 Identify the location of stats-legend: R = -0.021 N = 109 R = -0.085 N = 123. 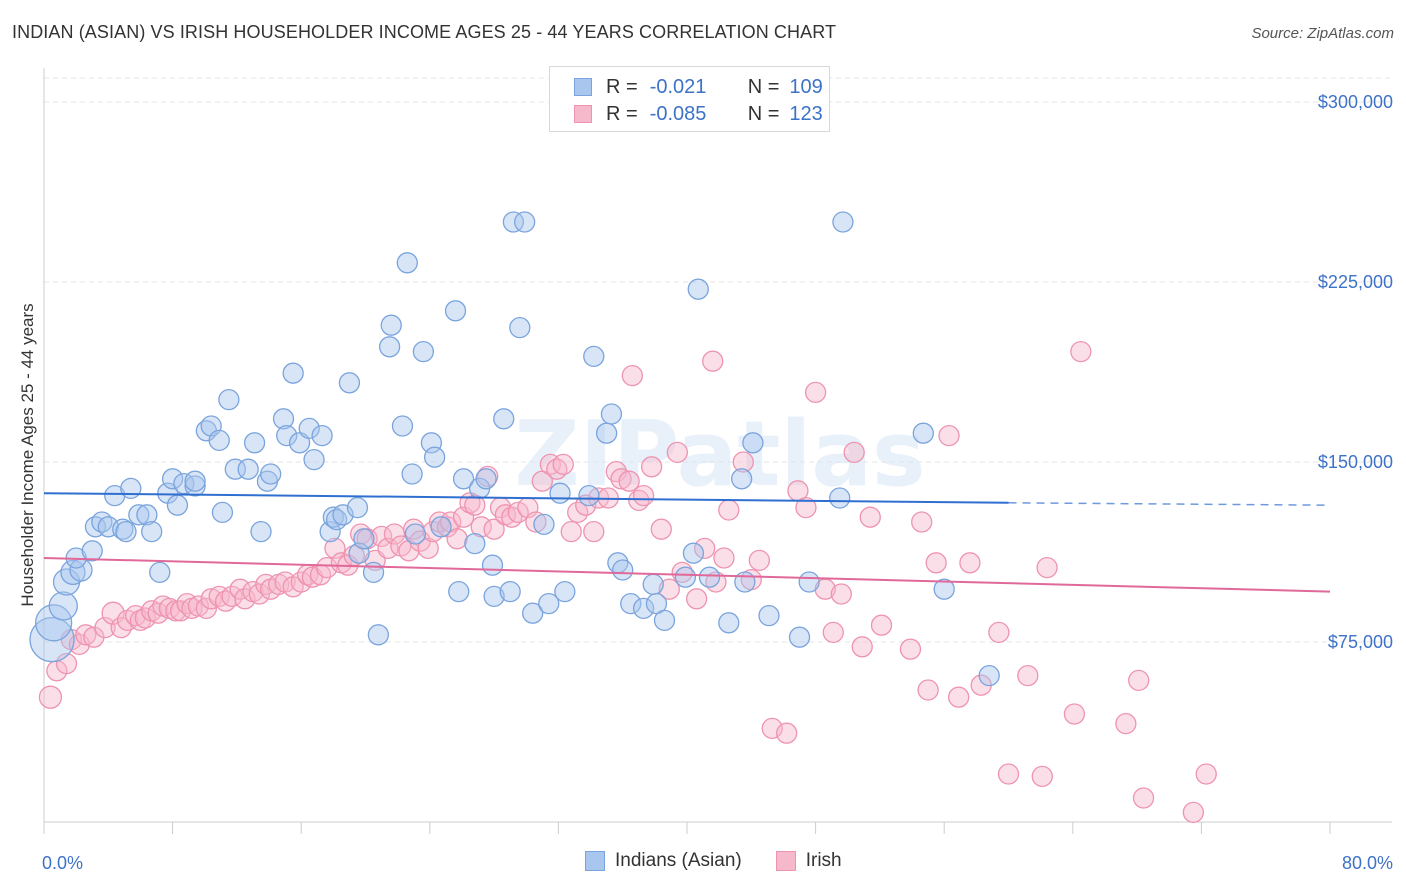
(689, 99).